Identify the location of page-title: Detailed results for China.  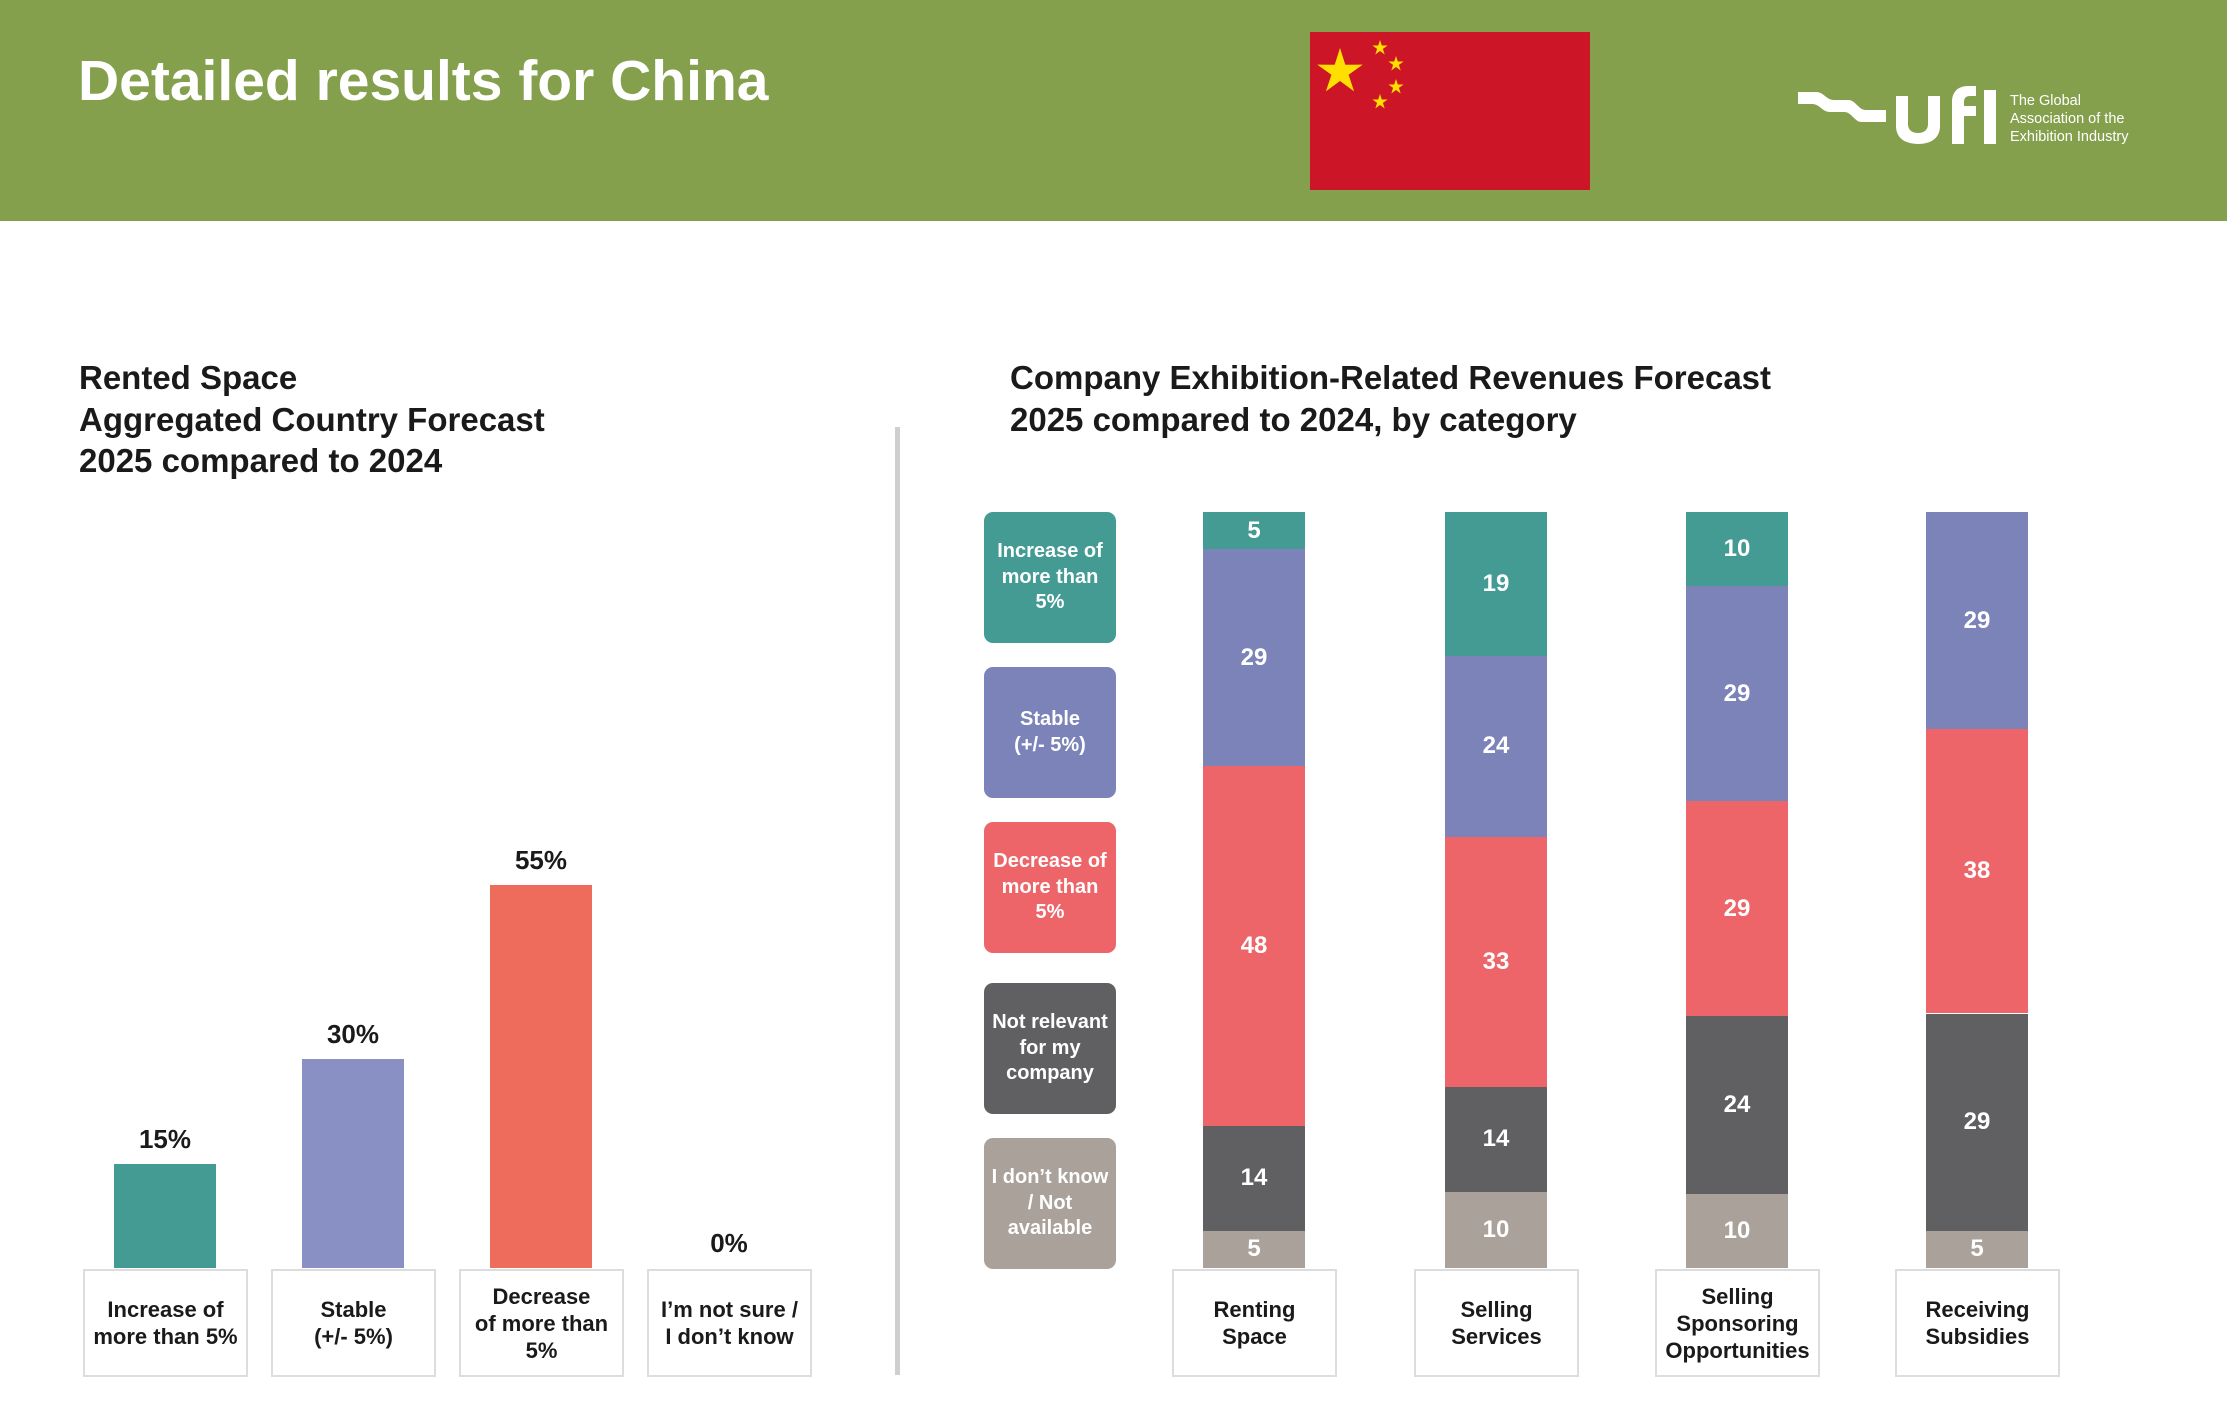
(423, 81).